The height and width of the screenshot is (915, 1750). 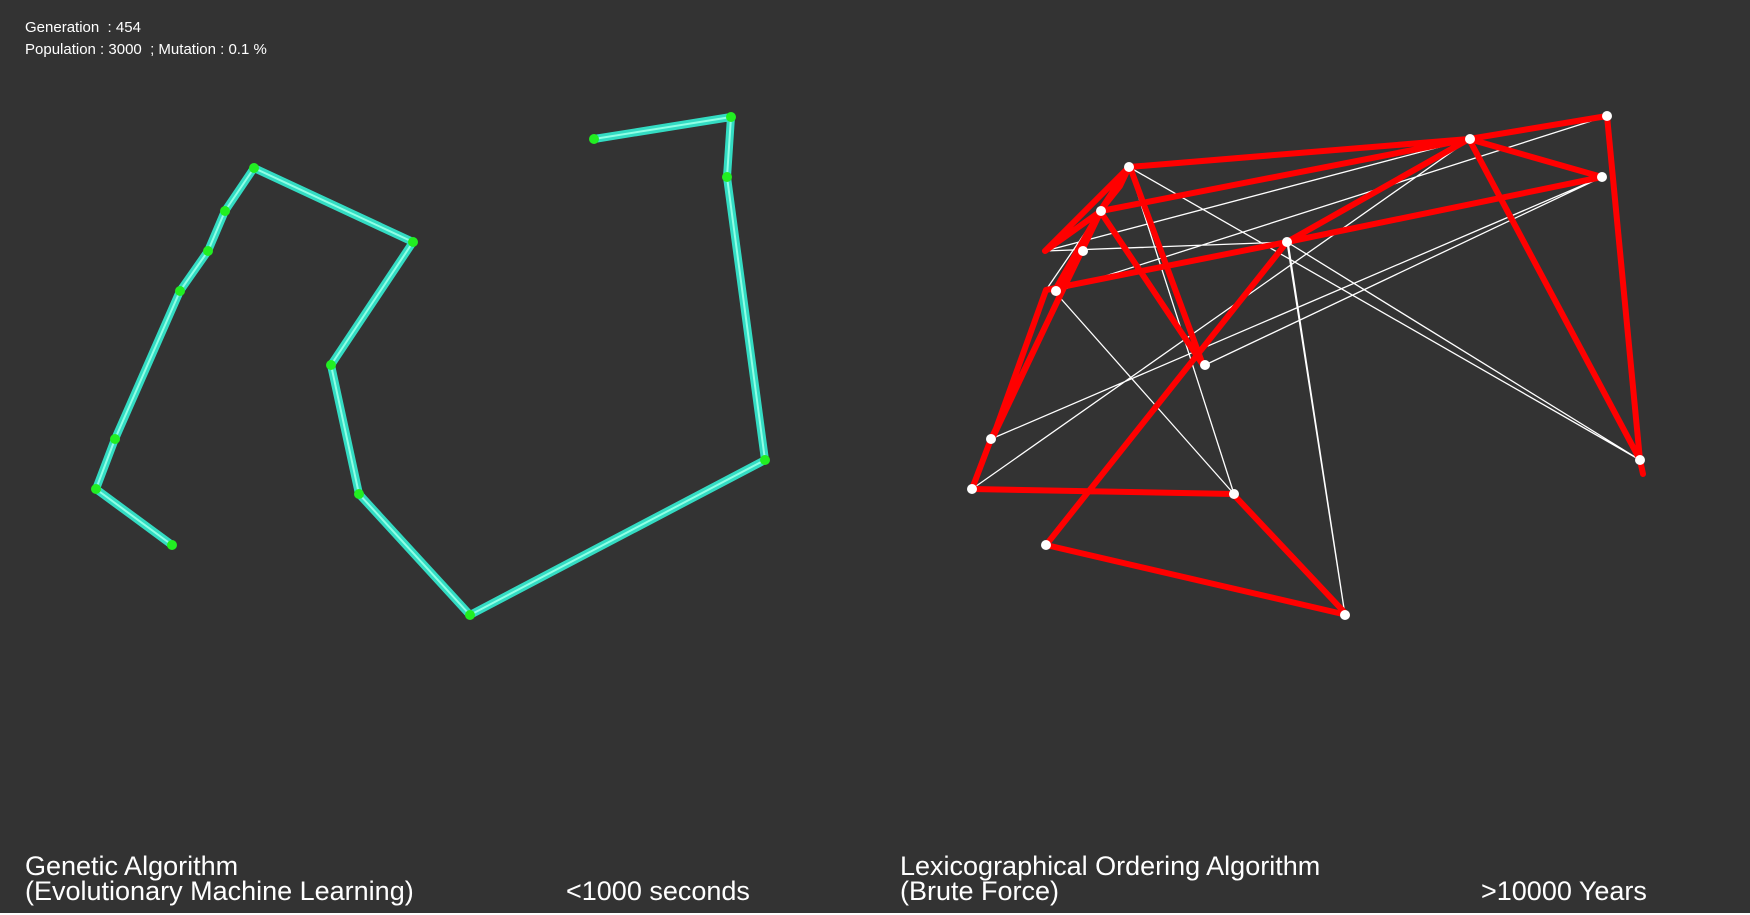 I want to click on brute-force-subtitle: (Brute Force), so click(x=980, y=891).